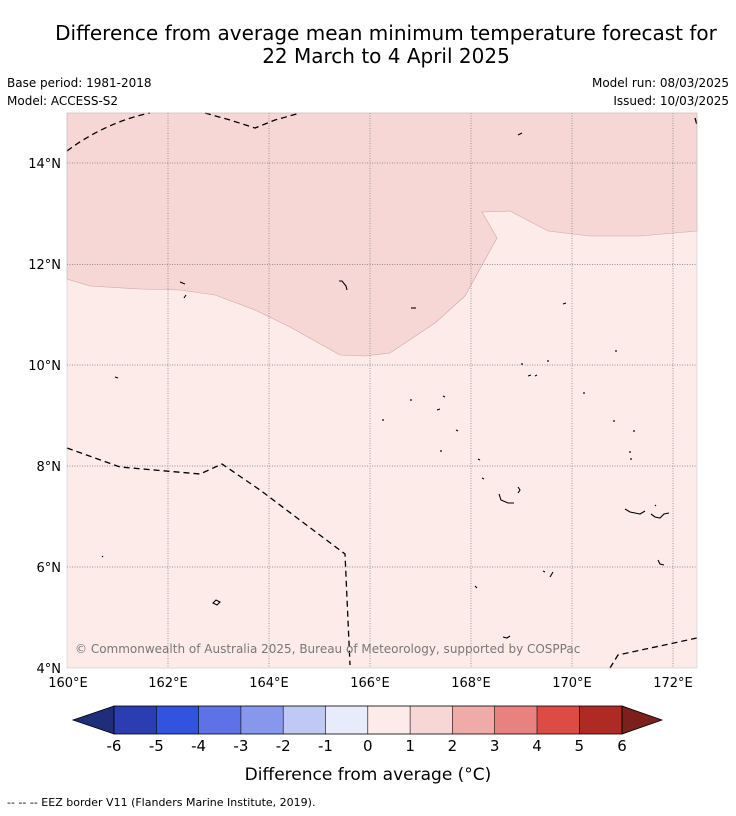 Image resolution: width=736 pixels, height=816 pixels. Describe the element at coordinates (63, 101) in the screenshot. I see `model-text: Model: ACCESS-S2` at that location.